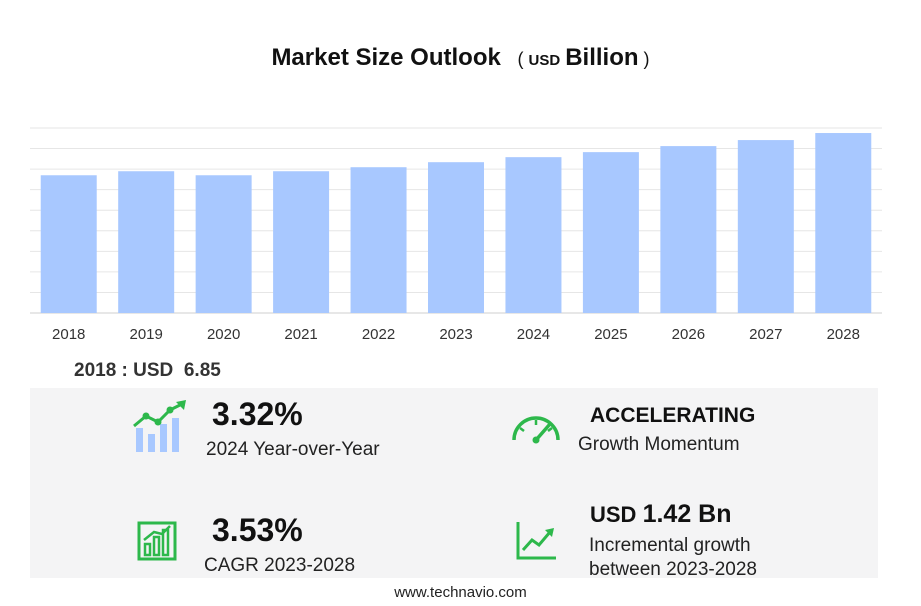 The height and width of the screenshot is (606, 921). Describe the element at coordinates (533, 334) in the screenshot. I see `x-tick-label-2024: 2024` at that location.